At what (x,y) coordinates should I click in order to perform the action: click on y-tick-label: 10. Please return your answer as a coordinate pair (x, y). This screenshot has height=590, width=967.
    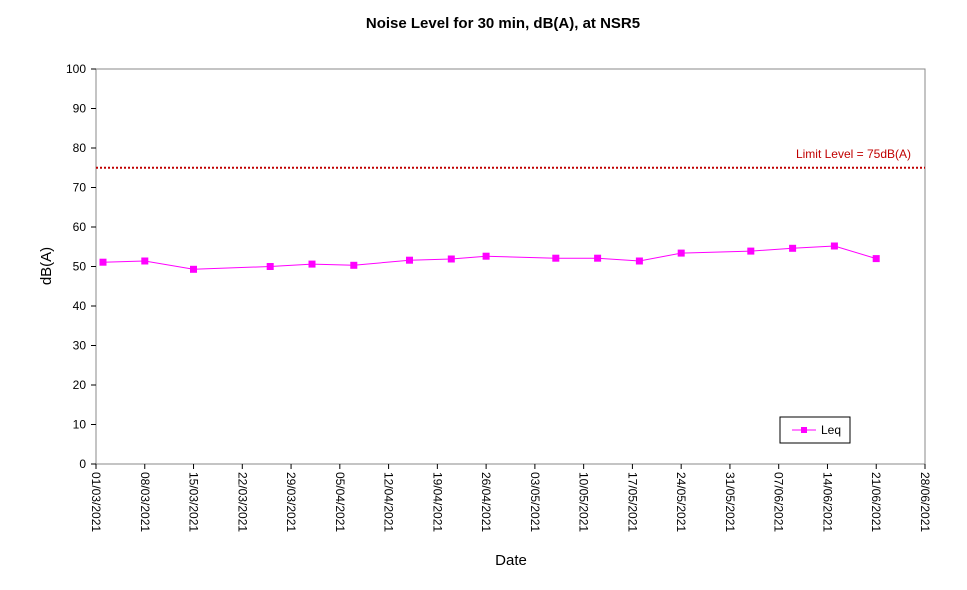
    Looking at the image, I should click on (80, 425).